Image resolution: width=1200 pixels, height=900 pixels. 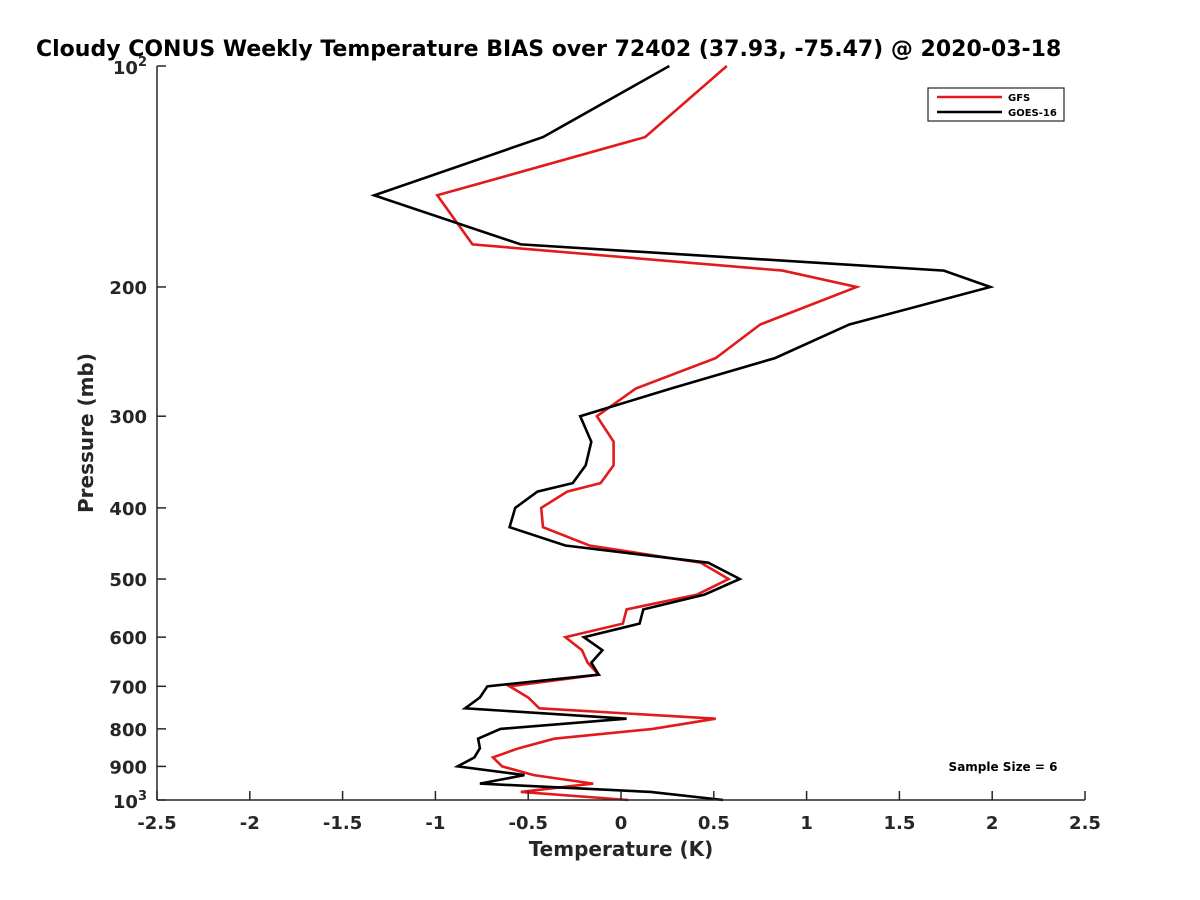 What do you see at coordinates (128, 288) in the screenshot?
I see `y-tick-label: 200` at bounding box center [128, 288].